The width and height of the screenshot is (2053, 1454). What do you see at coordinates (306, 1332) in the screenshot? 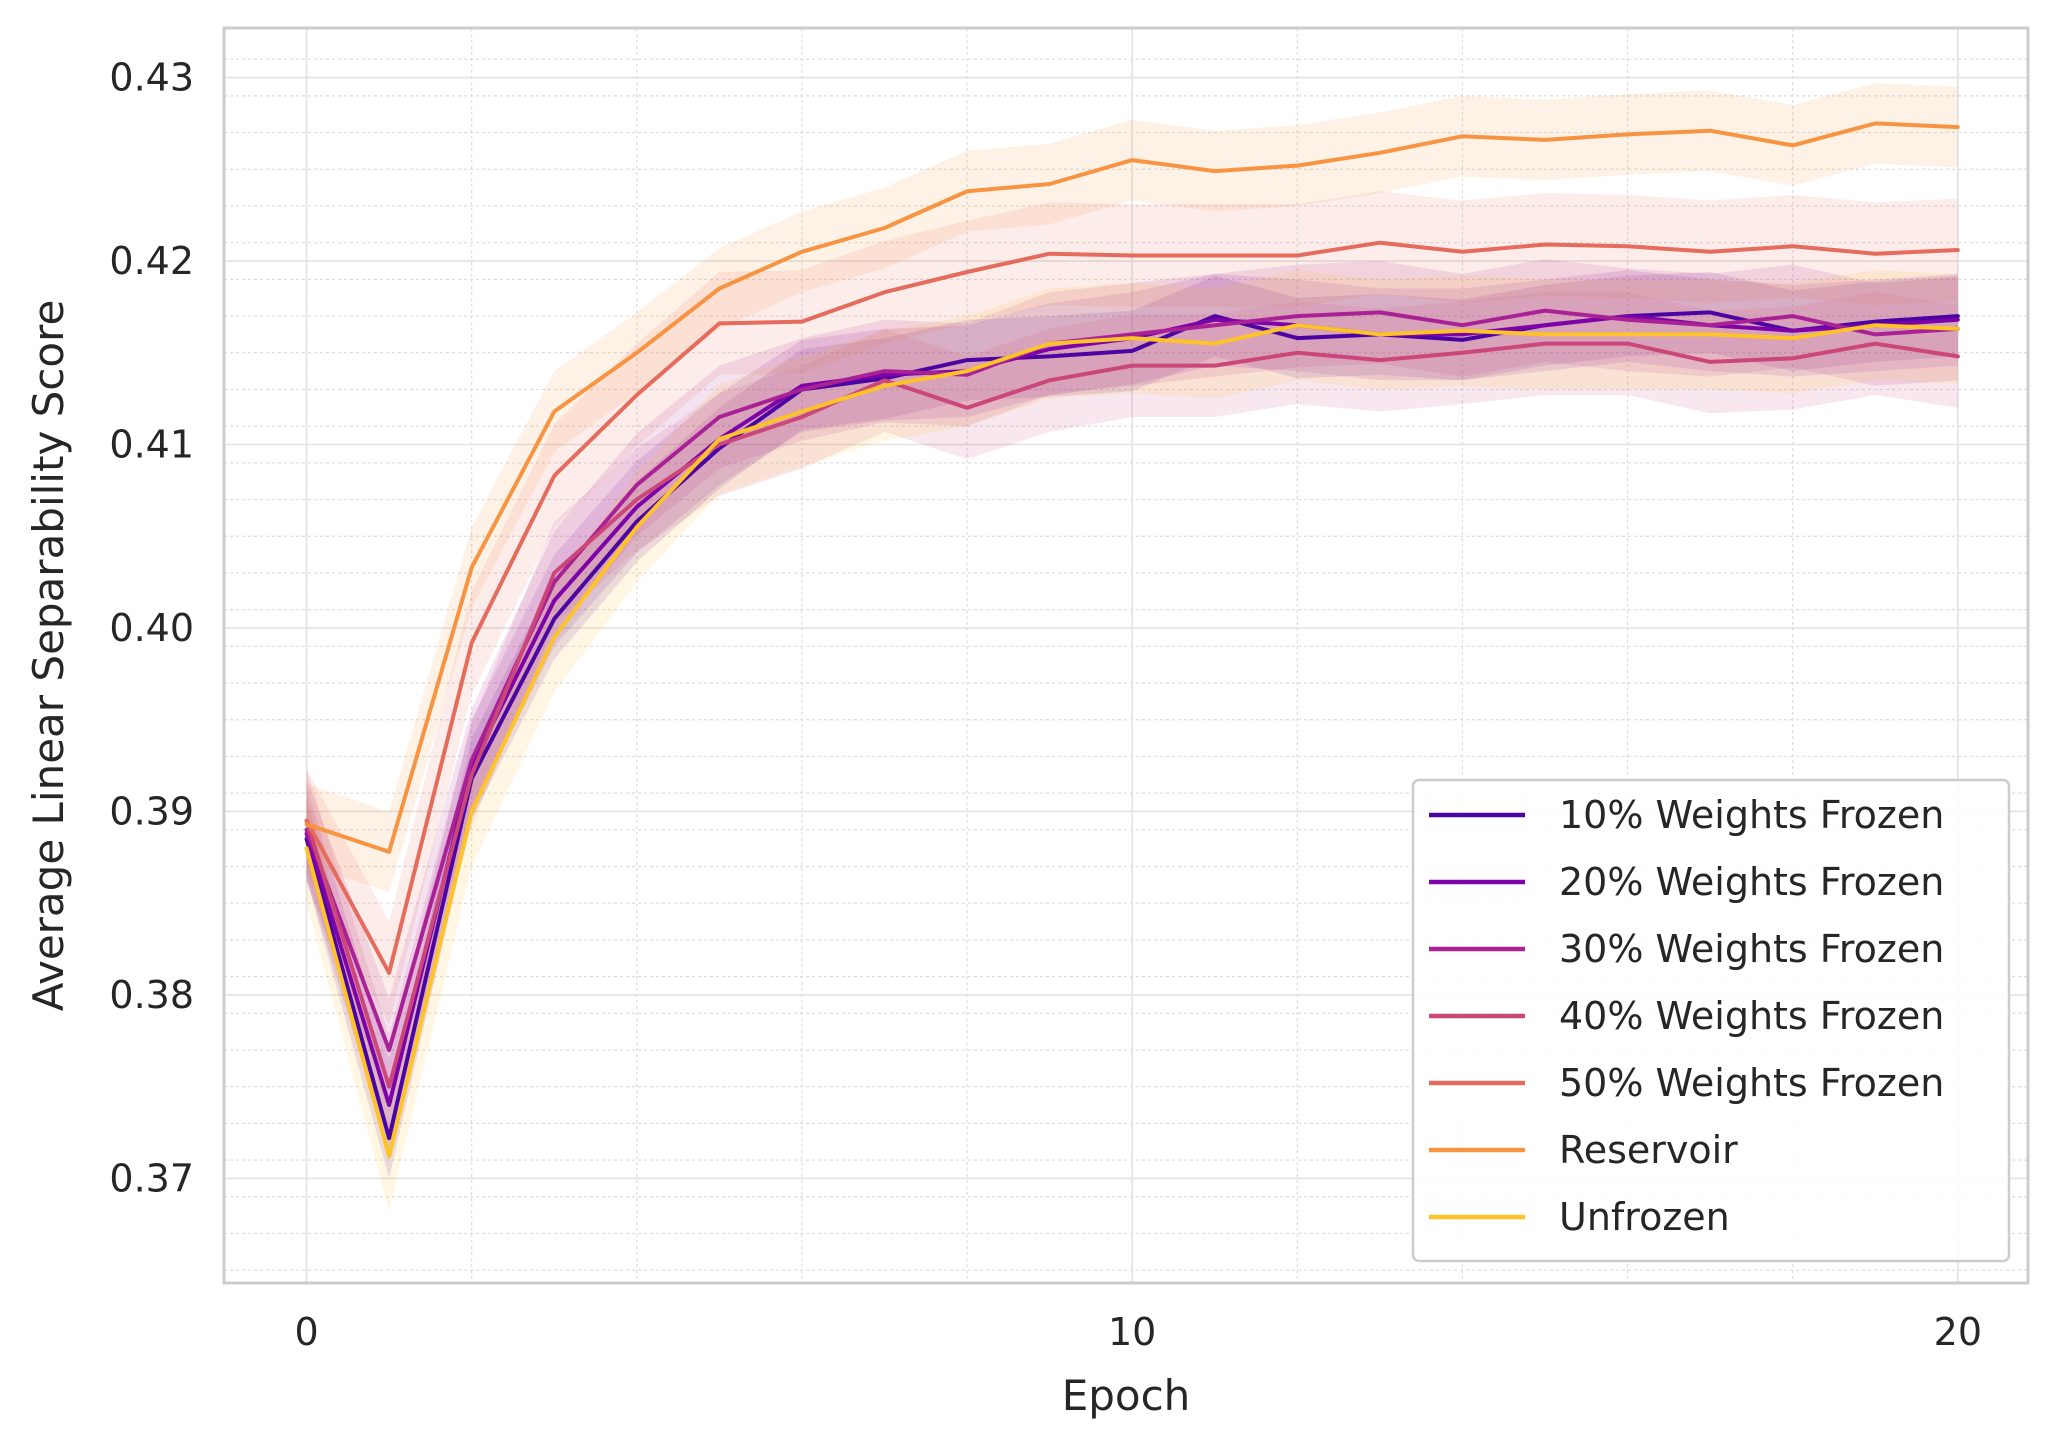
I see `x-tick-label: 0` at bounding box center [306, 1332].